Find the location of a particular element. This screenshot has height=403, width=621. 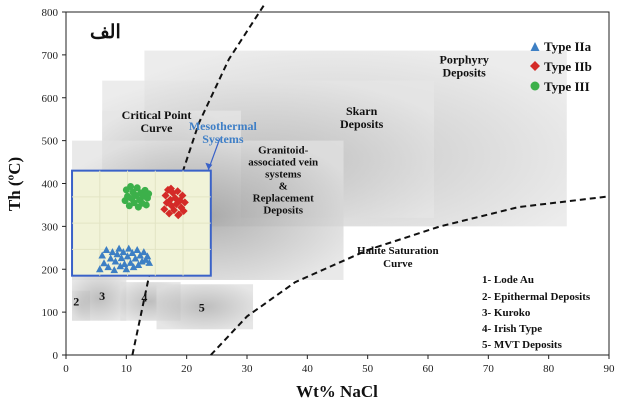

deposit-list-item: 1- Lode Au is located at coordinates (508, 280).